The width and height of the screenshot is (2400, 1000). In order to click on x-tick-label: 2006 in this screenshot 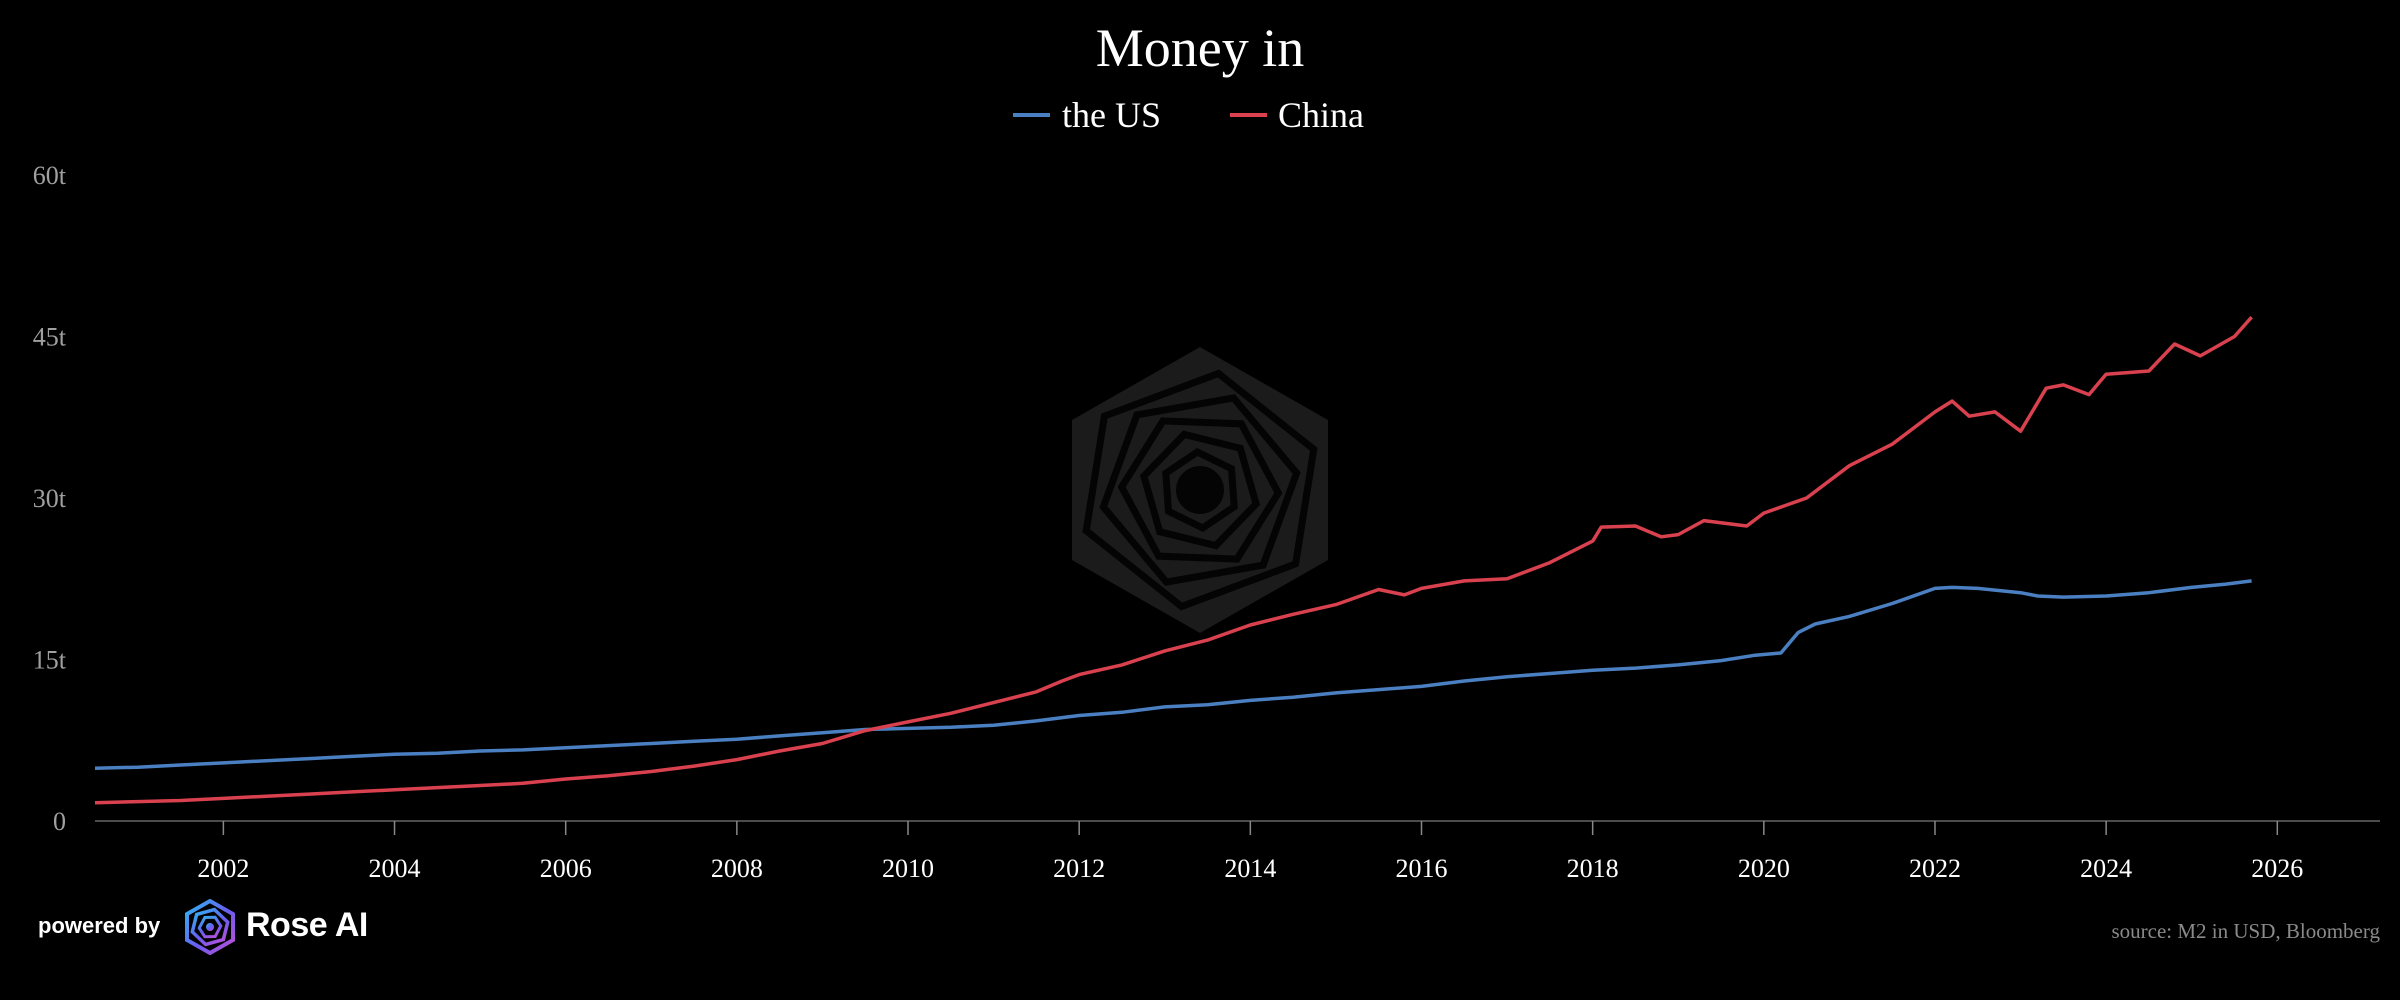, I will do `click(566, 868)`.